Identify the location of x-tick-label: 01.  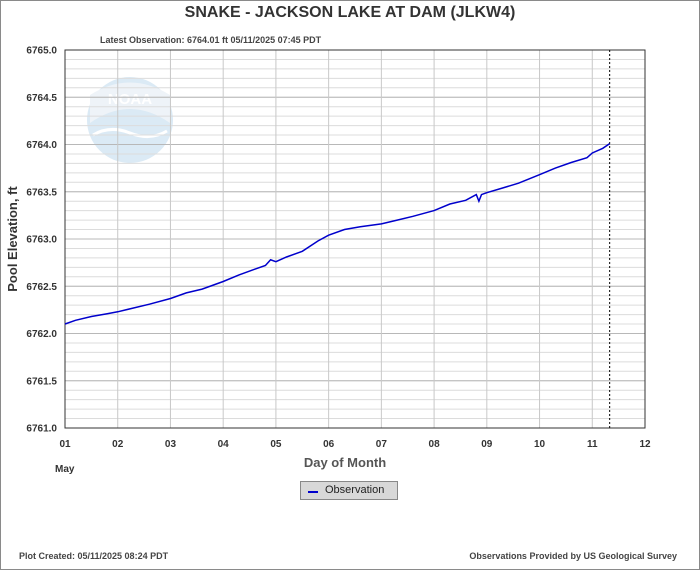
(65, 444).